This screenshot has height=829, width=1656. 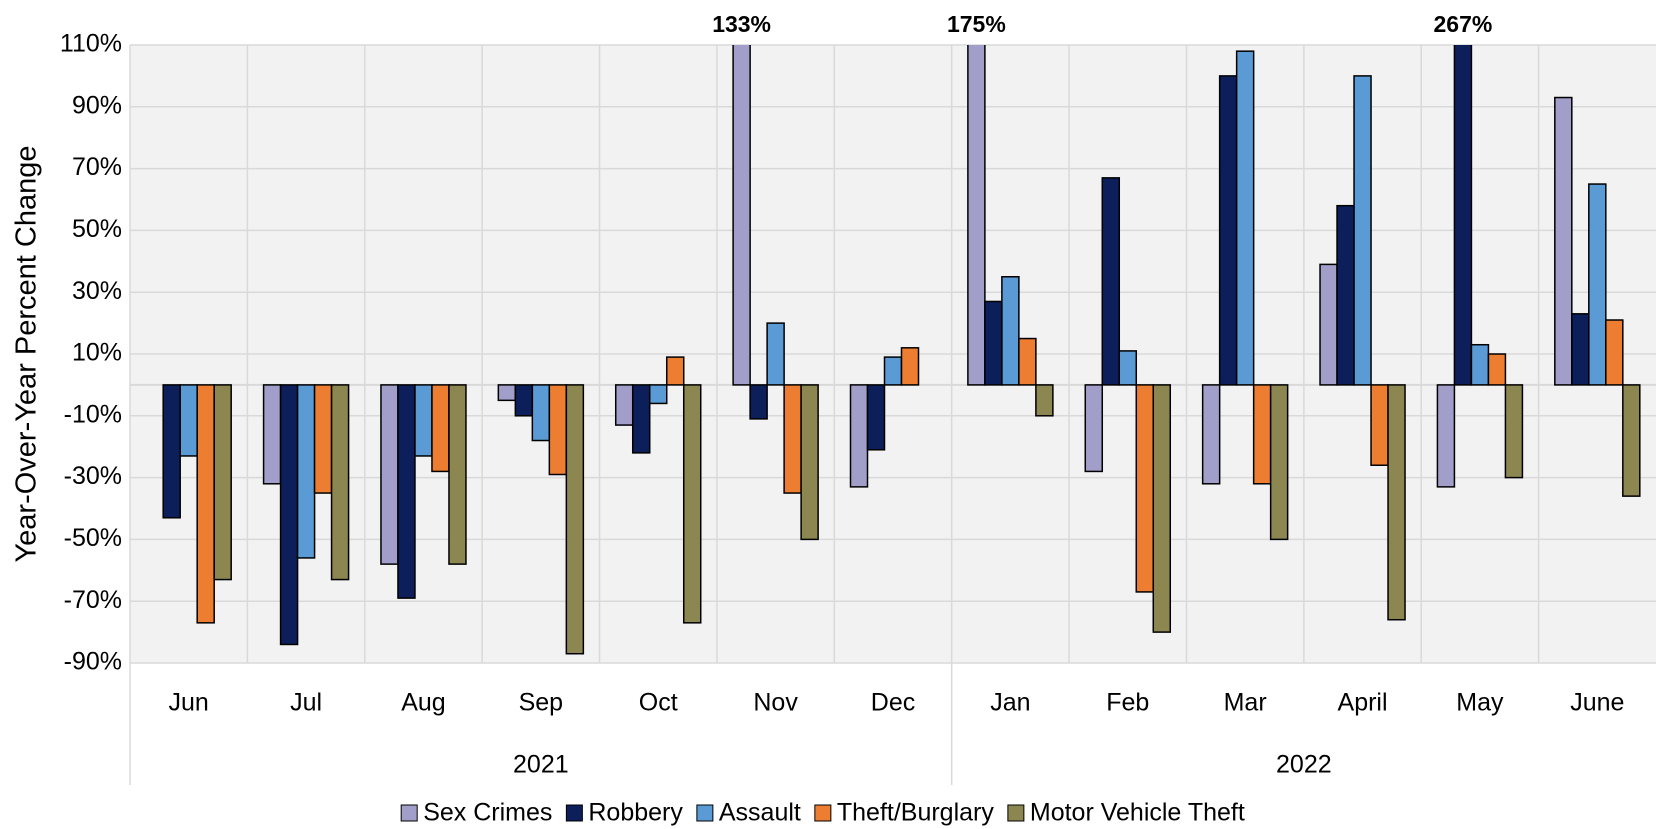 What do you see at coordinates (487, 813) in the screenshot?
I see `legend-label: Sex Crimes` at bounding box center [487, 813].